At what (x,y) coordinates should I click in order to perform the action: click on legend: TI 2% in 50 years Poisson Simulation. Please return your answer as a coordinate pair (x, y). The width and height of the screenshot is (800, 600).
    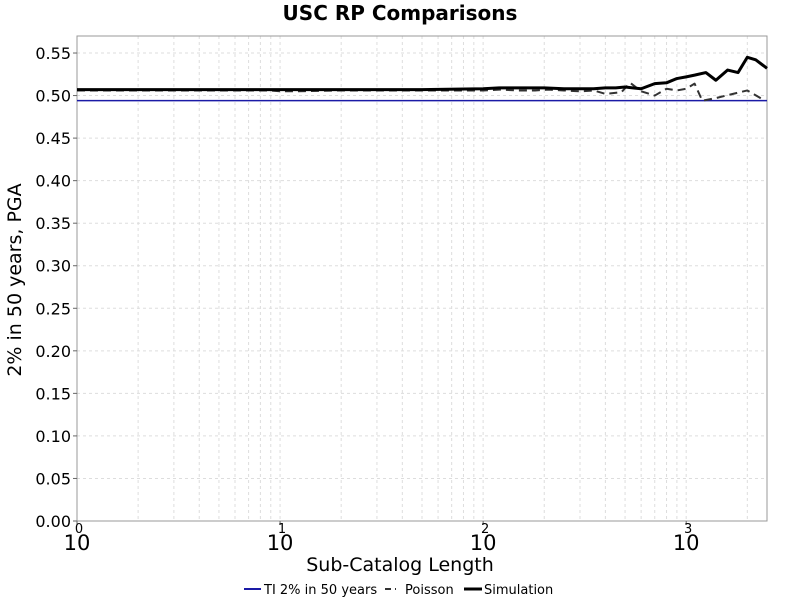
    Looking at the image, I should click on (398, 590).